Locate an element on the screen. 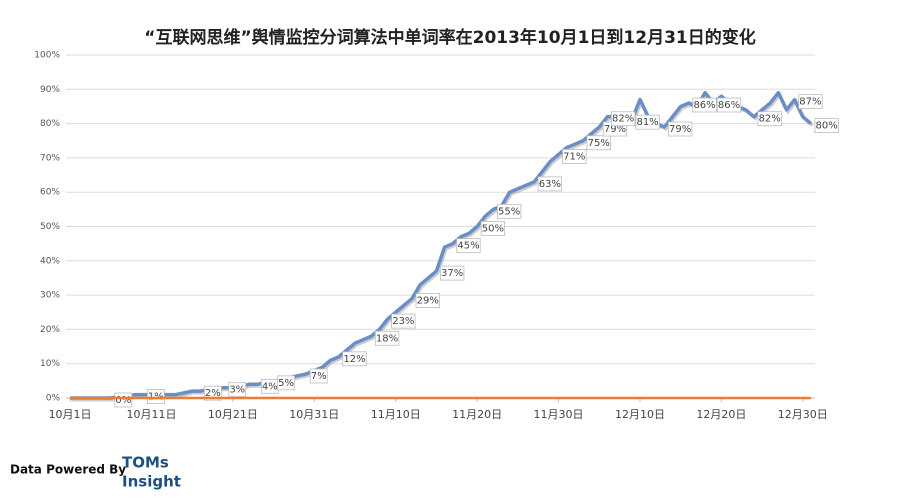 The height and width of the screenshot is (502, 900). brand-line: Insight is located at coordinates (151, 482).